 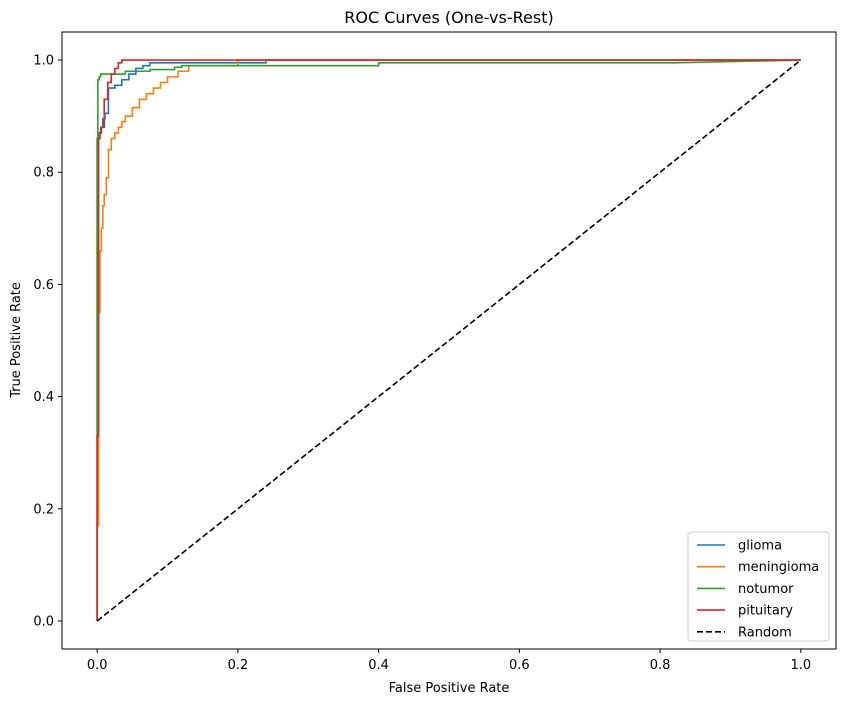 I want to click on x-tick-label: 1.0, so click(x=800, y=665).